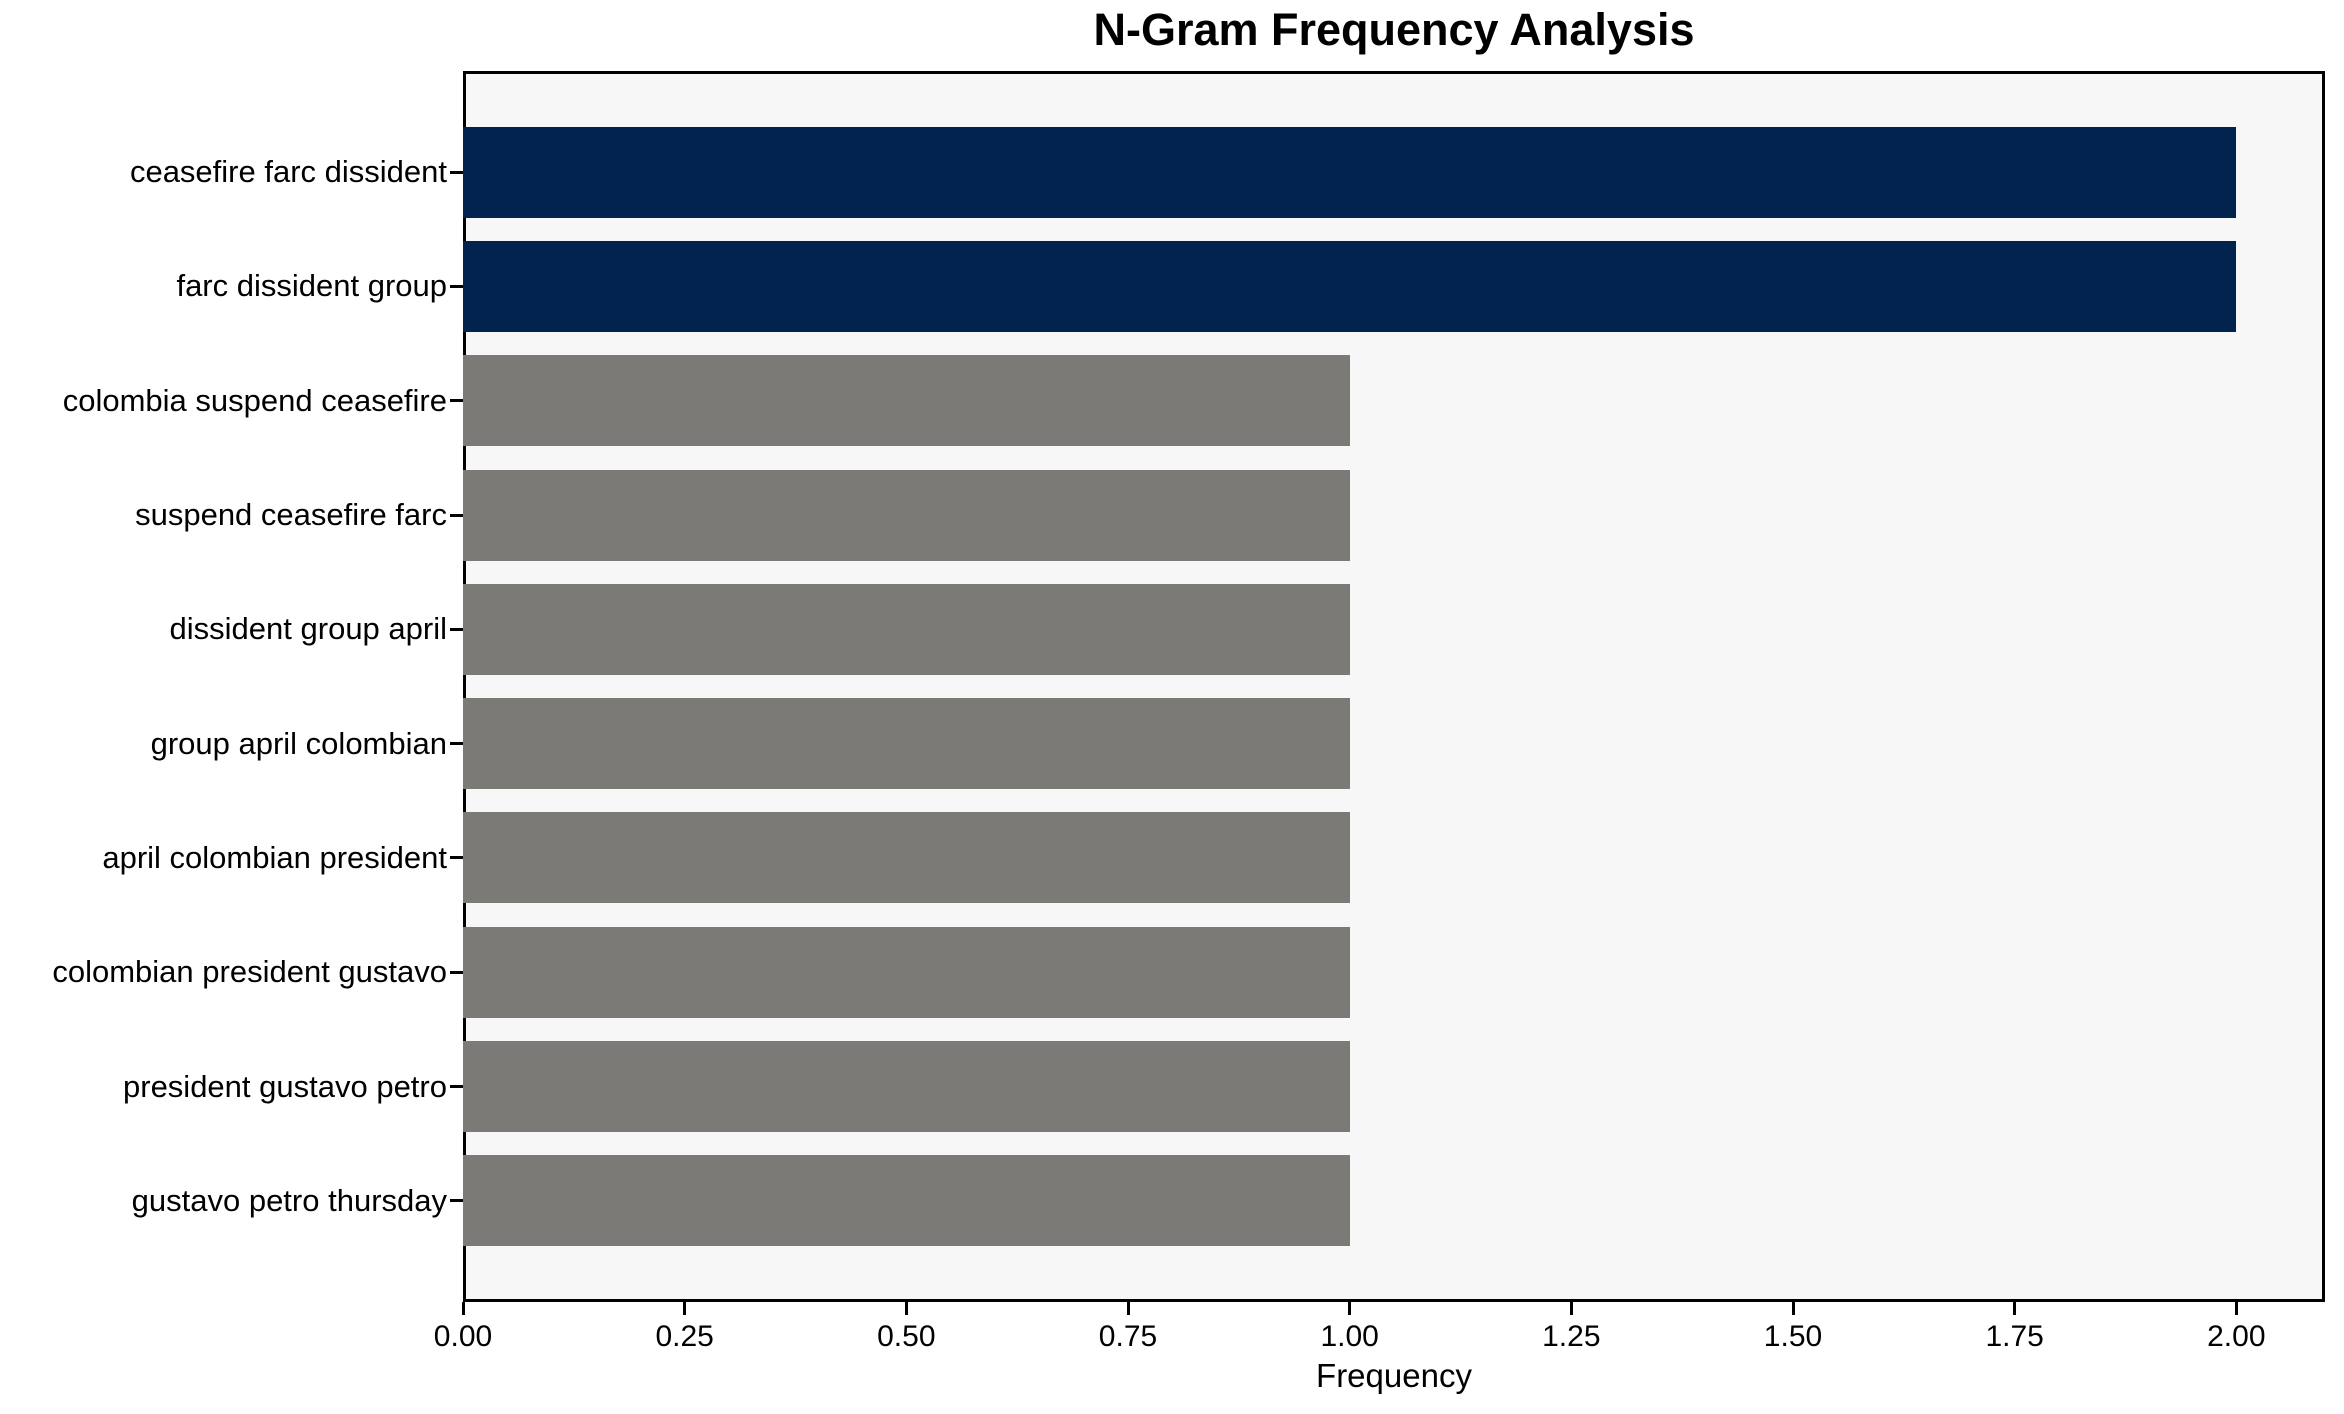 The image size is (2344, 1414). Describe the element at coordinates (2014, 1336) in the screenshot. I see `x-tick-label: 1.75` at that location.